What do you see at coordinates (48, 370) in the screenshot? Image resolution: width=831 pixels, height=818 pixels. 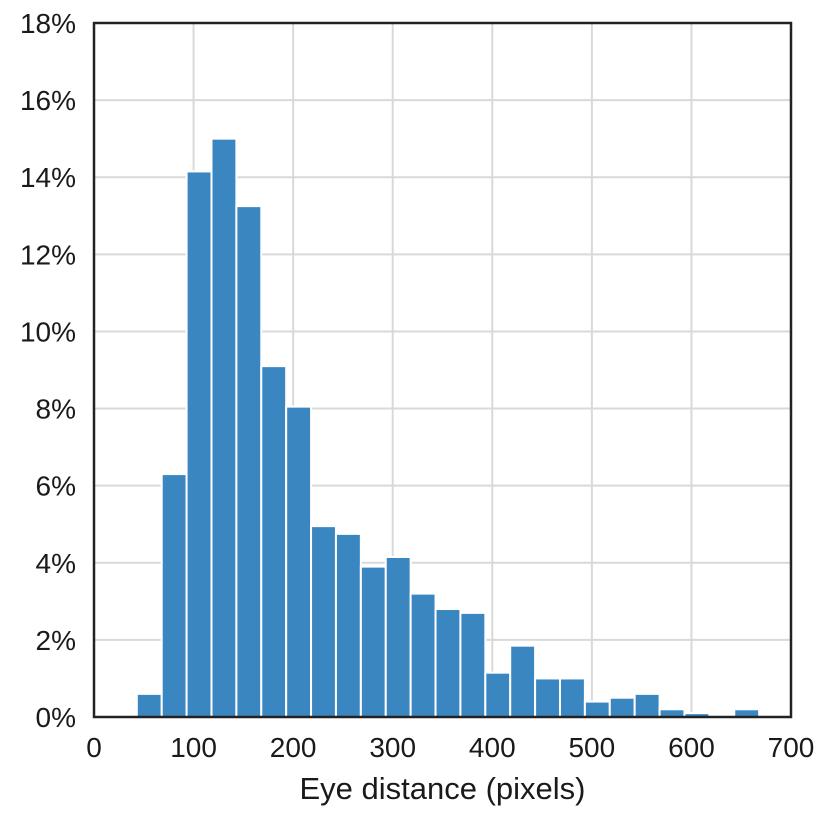 I see `y-axis-ticks: 0% 2% 4% 6% 8% 10% 12% 14% 16% 18%` at bounding box center [48, 370].